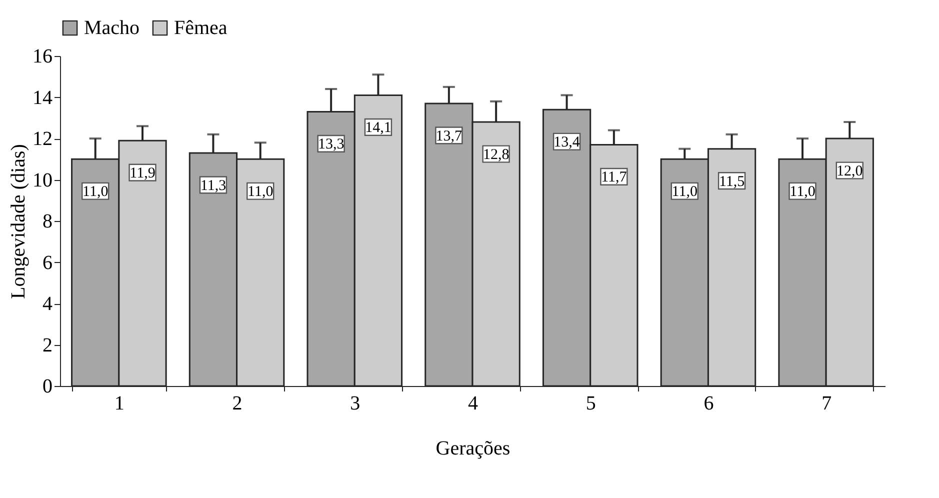 The width and height of the screenshot is (939, 498). Describe the element at coordinates (42, 97) in the screenshot. I see `y-tick-label: 14` at that location.